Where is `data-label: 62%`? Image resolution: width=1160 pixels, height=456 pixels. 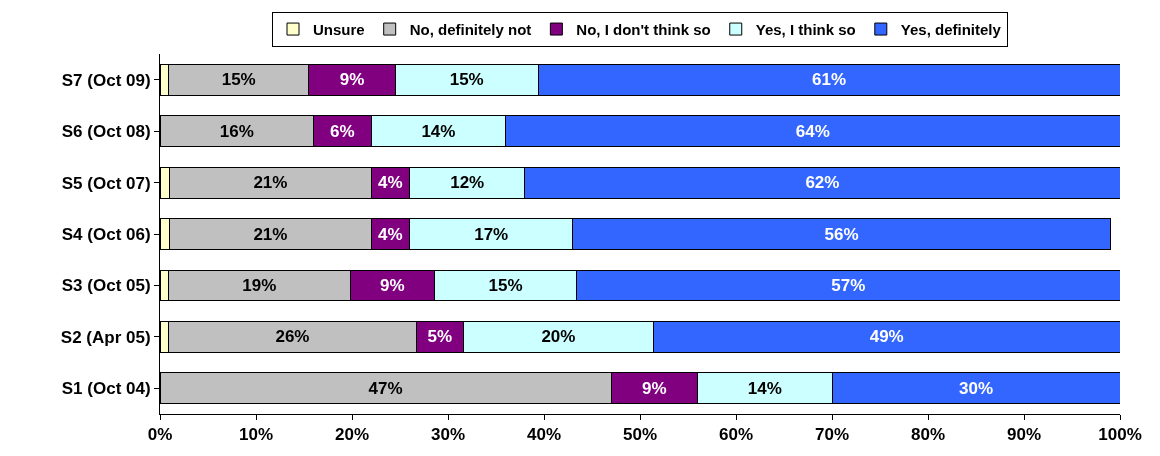 data-label: 62% is located at coordinates (822, 183).